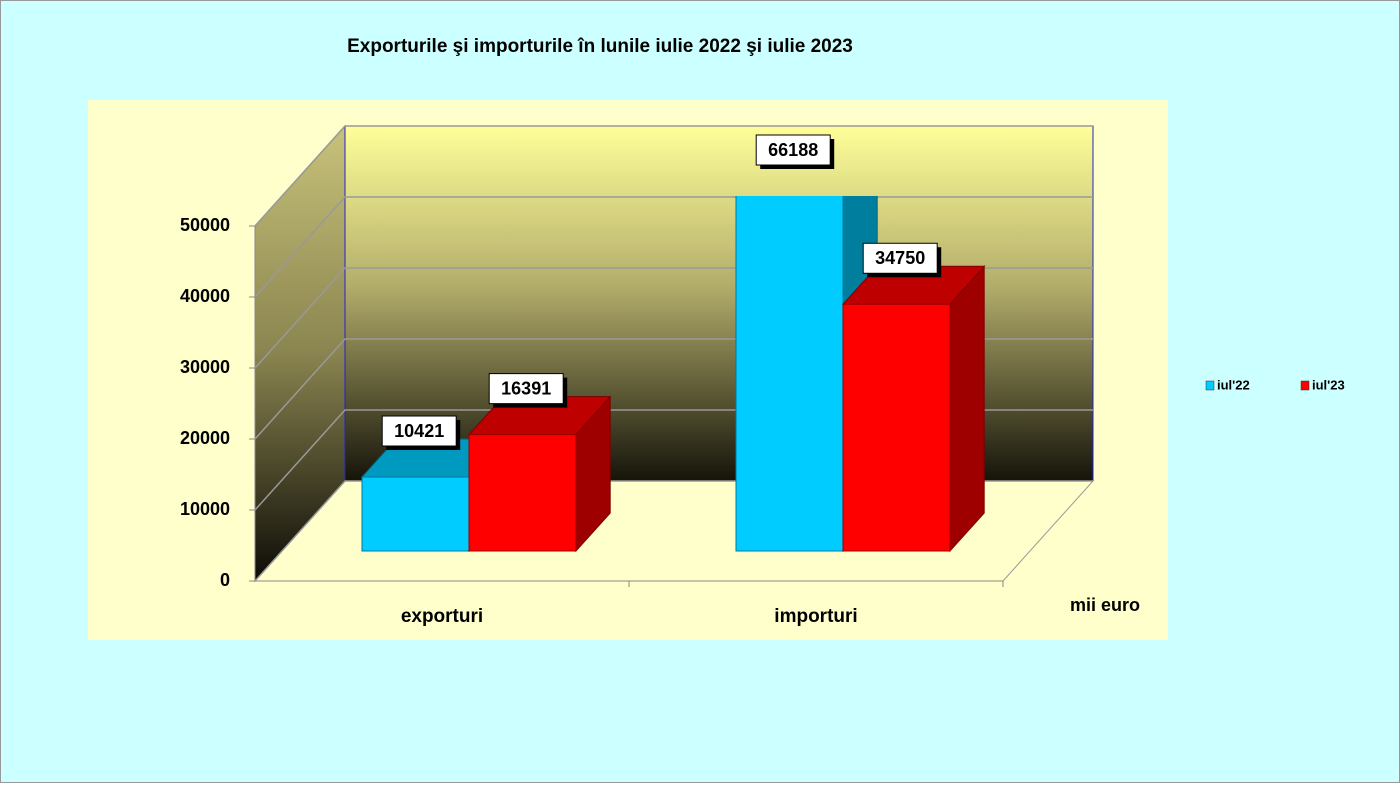 The height and width of the screenshot is (788, 1400). I want to click on y-tick-label: 10000, so click(205, 509).